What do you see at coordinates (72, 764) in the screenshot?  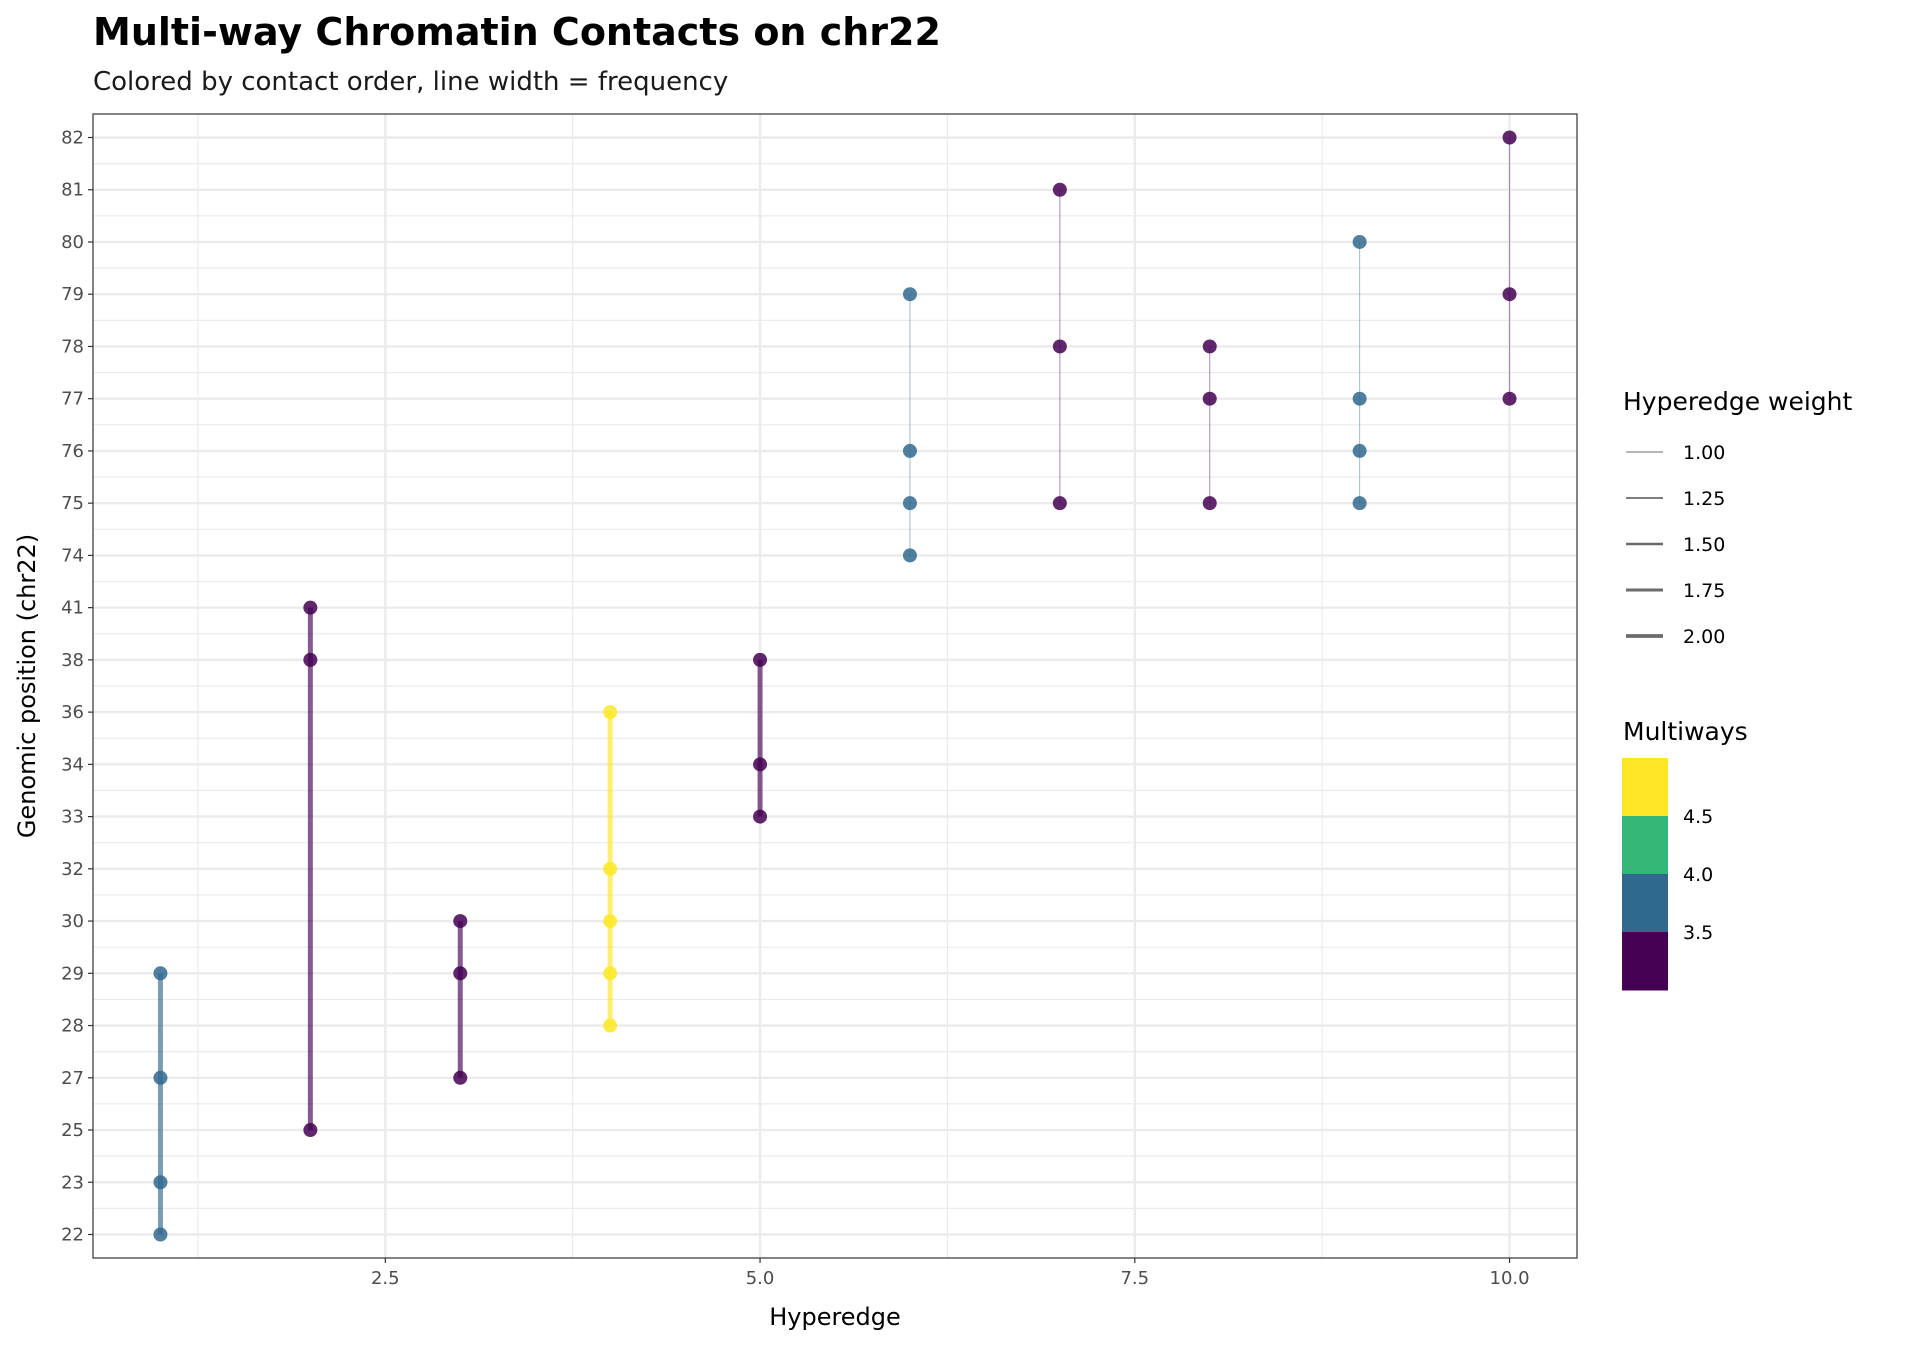 I see `y-tick-label: 34` at bounding box center [72, 764].